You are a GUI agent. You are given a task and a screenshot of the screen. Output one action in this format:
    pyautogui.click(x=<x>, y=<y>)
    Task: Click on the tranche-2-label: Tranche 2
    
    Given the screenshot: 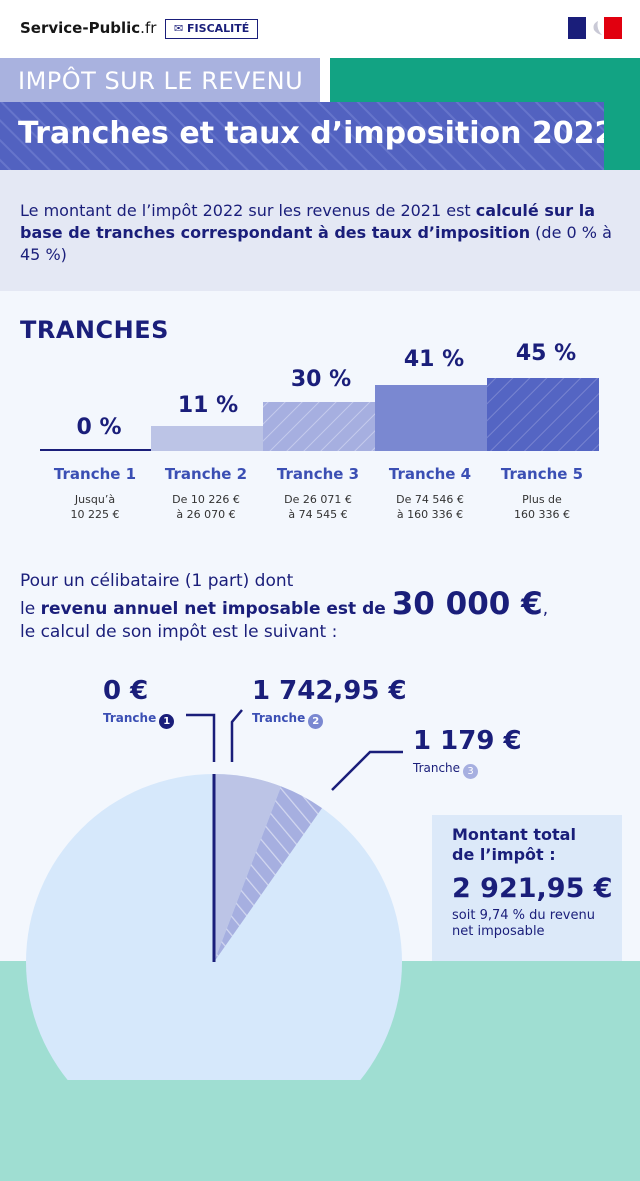 What is the action you would take?
    pyautogui.click(x=206, y=474)
    